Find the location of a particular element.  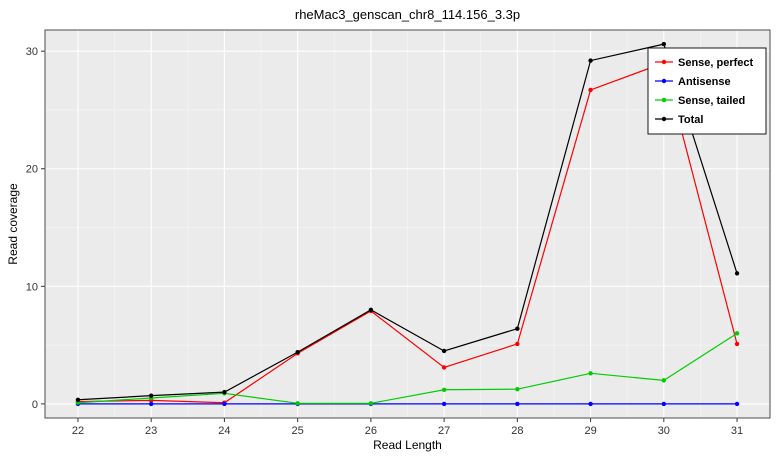

legend-item-sense-perfect: Sense, perfect is located at coordinates (704, 63).